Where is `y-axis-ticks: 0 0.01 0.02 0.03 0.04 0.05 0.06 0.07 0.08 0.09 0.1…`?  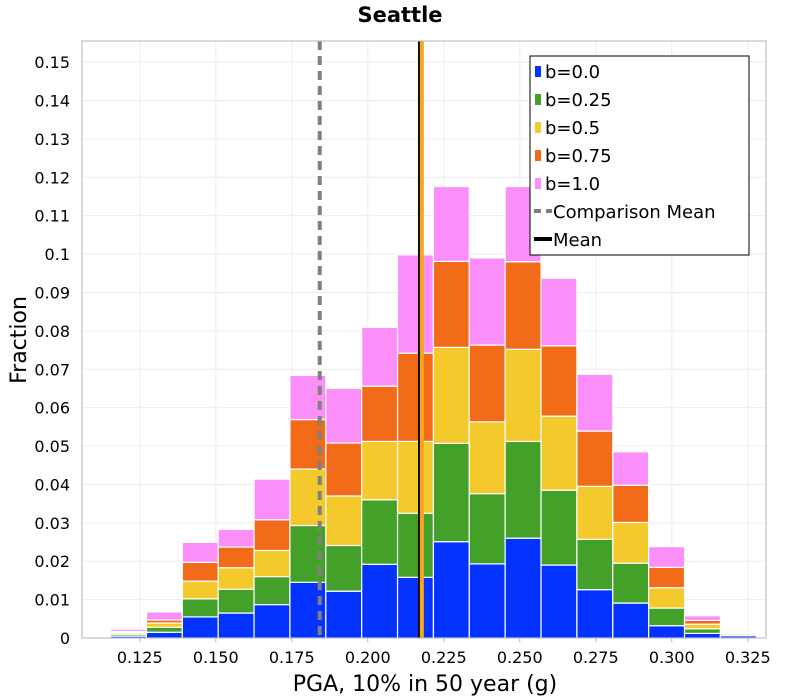 y-axis-ticks: 0 0.01 0.02 0.03 0.04 0.05 0.06 0.07 0.08 0.09 0.1… is located at coordinates (52, 350).